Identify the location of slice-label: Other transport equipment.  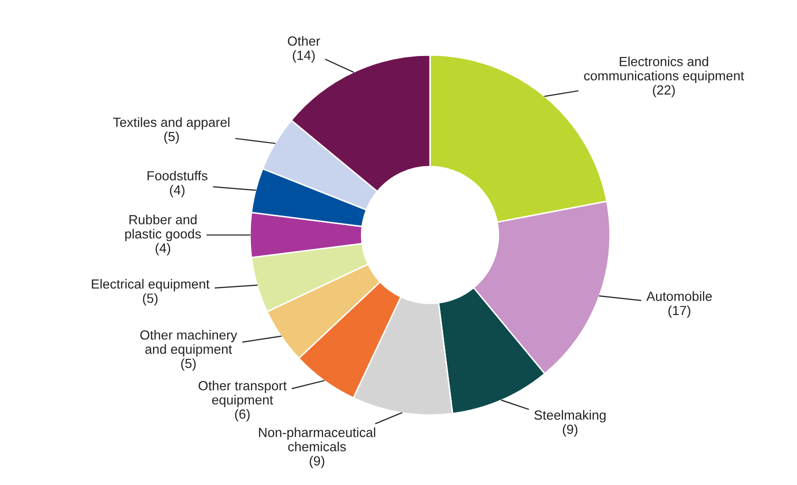
(242, 394).